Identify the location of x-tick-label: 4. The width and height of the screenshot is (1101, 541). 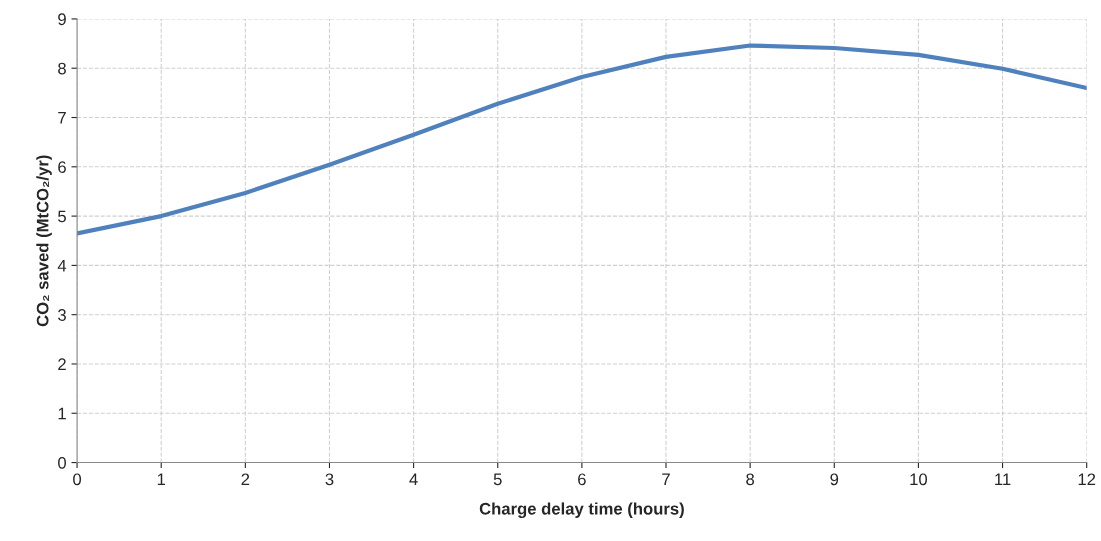
(413, 479).